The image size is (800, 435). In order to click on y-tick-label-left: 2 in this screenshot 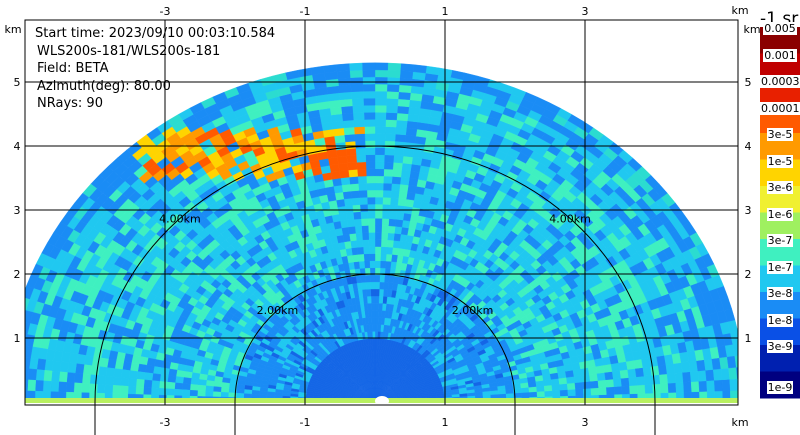, I will do `click(17, 274)`.